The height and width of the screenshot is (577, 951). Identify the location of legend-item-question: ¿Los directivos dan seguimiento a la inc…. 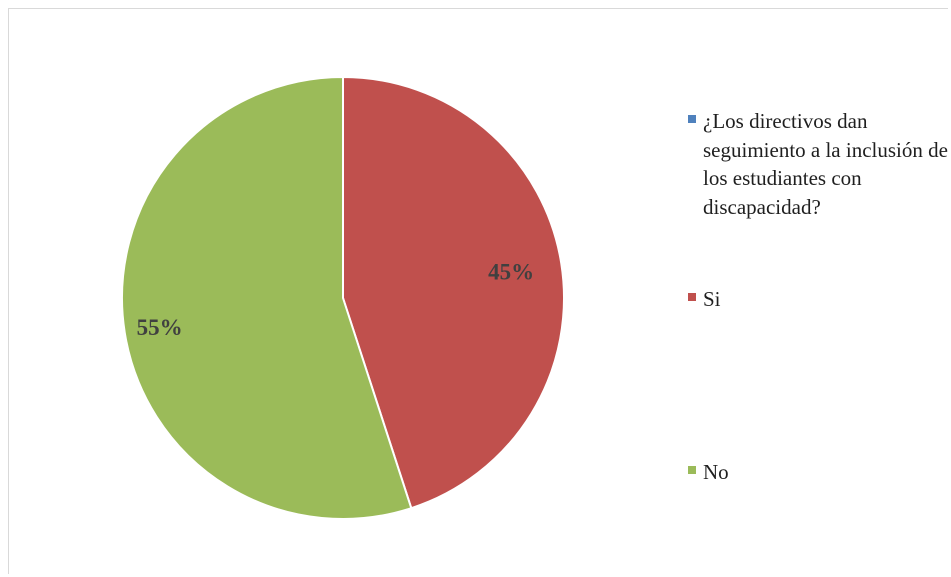
(818, 164).